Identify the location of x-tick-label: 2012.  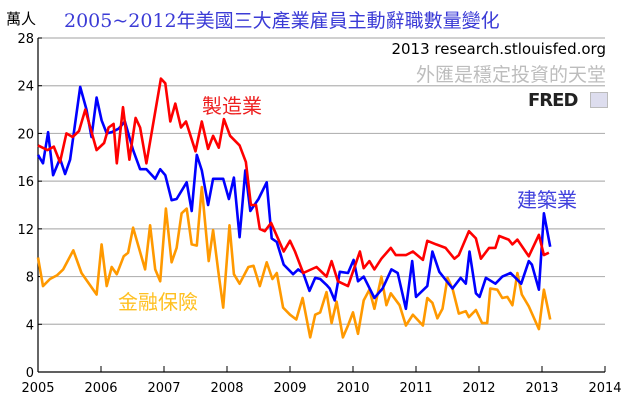
(478, 388).